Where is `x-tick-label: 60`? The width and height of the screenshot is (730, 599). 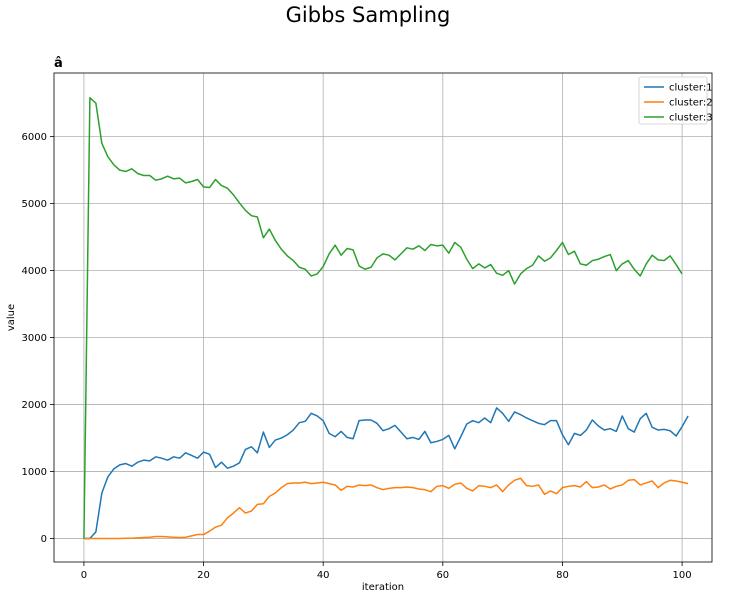
x-tick-label: 60 is located at coordinates (442, 575).